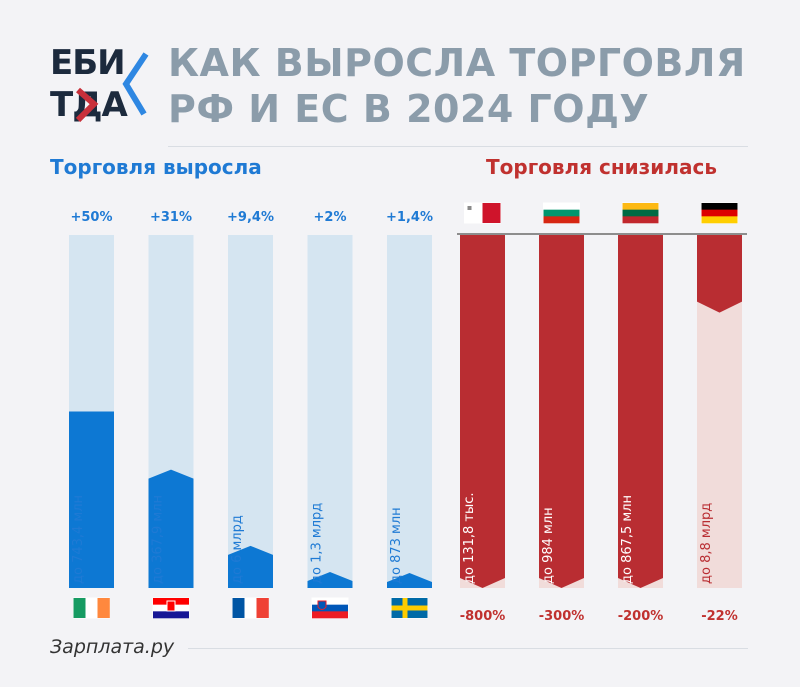 The width and height of the screenshot is (800, 687). Describe the element at coordinates (112, 647) in the screenshot. I see `source-credit: Зарплата.ру` at that location.